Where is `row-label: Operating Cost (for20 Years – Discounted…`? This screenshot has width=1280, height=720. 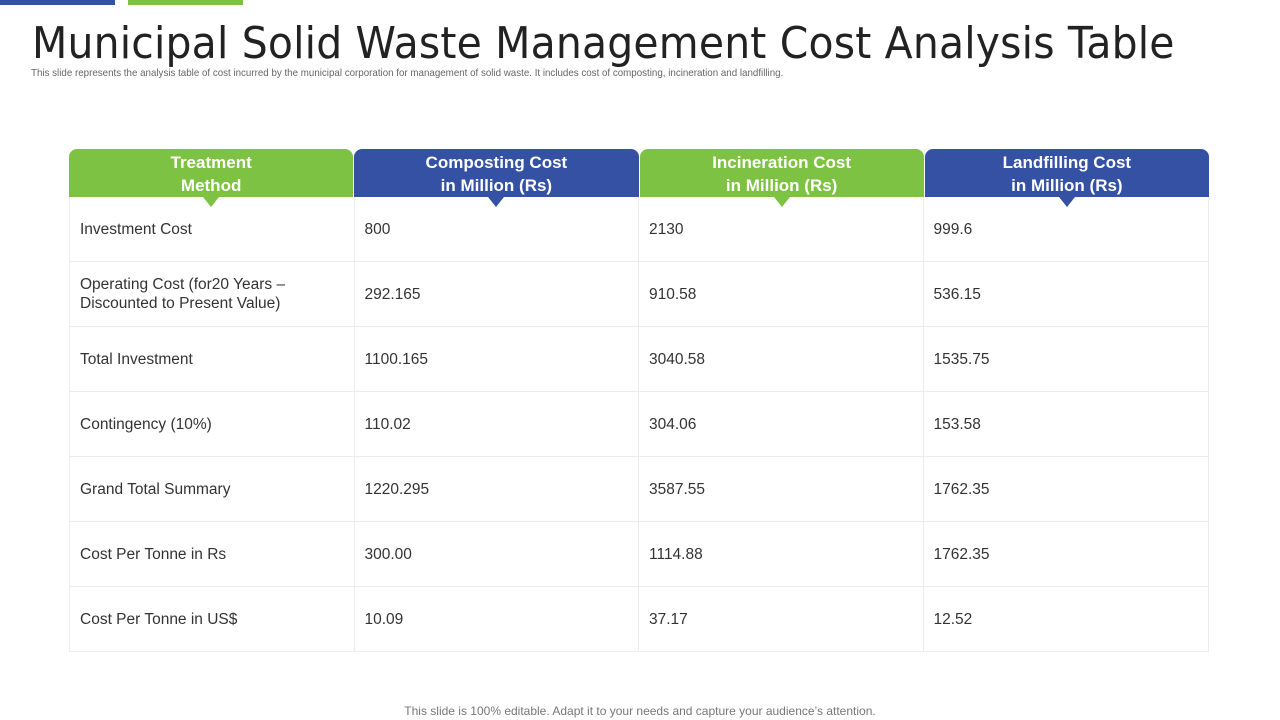
row-label: Operating Cost (for20 Years – Discounted… is located at coordinates (212, 294).